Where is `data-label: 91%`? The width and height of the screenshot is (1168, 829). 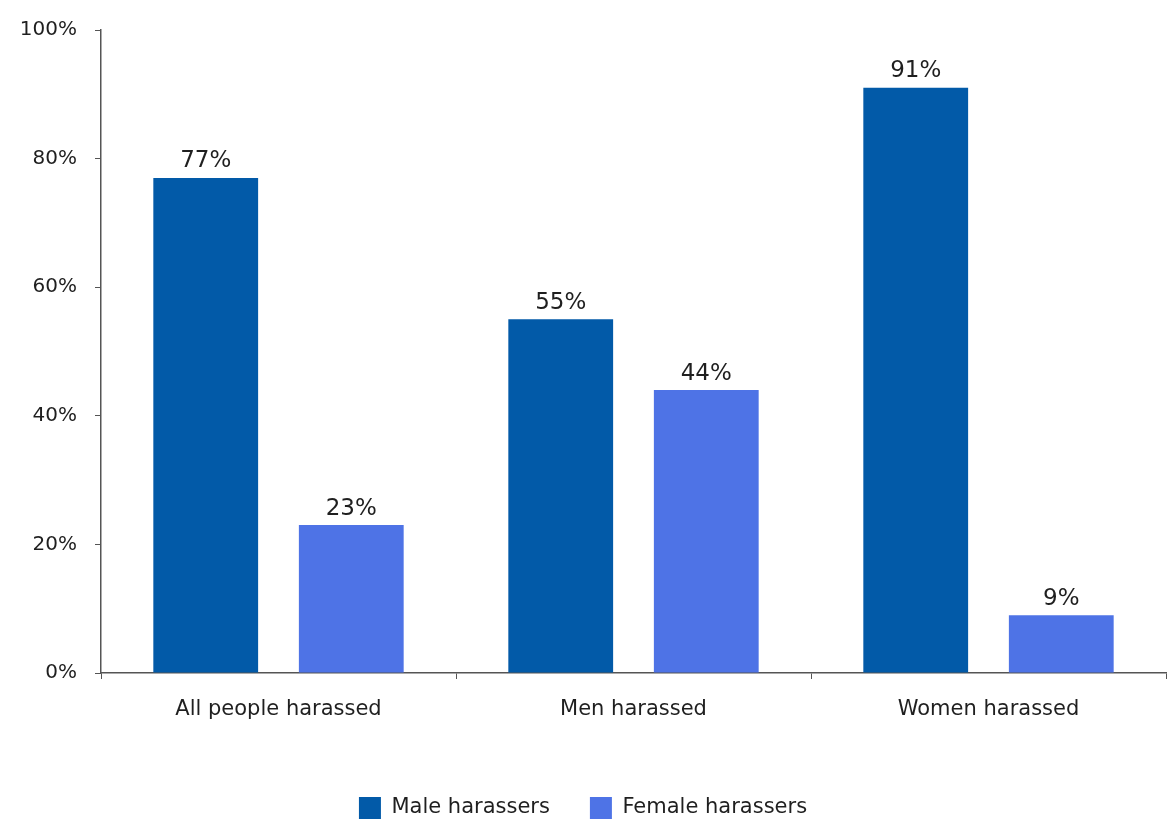 data-label: 91% is located at coordinates (916, 69).